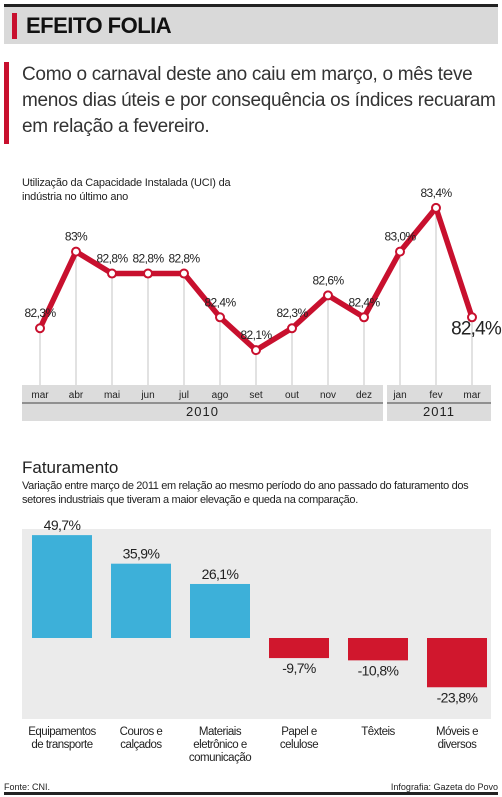 The image size is (502, 797). What do you see at coordinates (76, 395) in the screenshot?
I see `month-tick-label: abr` at bounding box center [76, 395].